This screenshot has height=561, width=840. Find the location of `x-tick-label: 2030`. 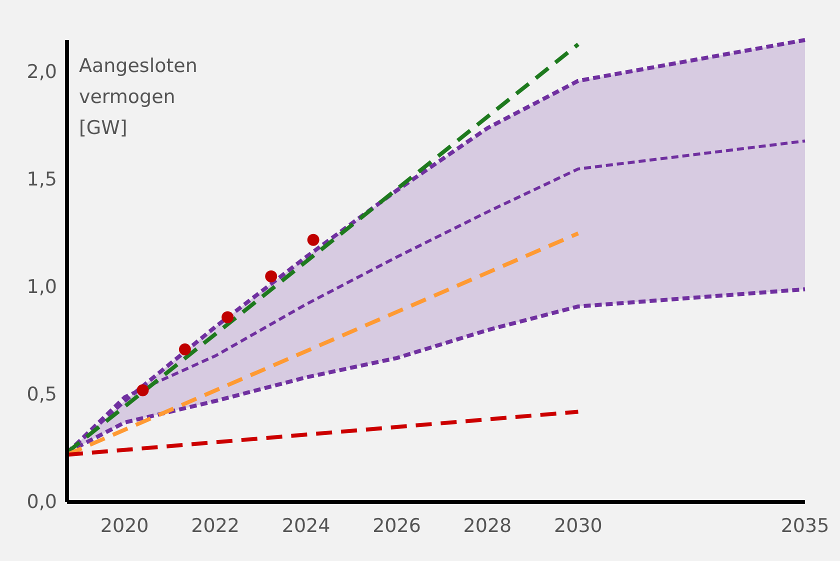

x-tick-label: 2030 is located at coordinates (578, 526).